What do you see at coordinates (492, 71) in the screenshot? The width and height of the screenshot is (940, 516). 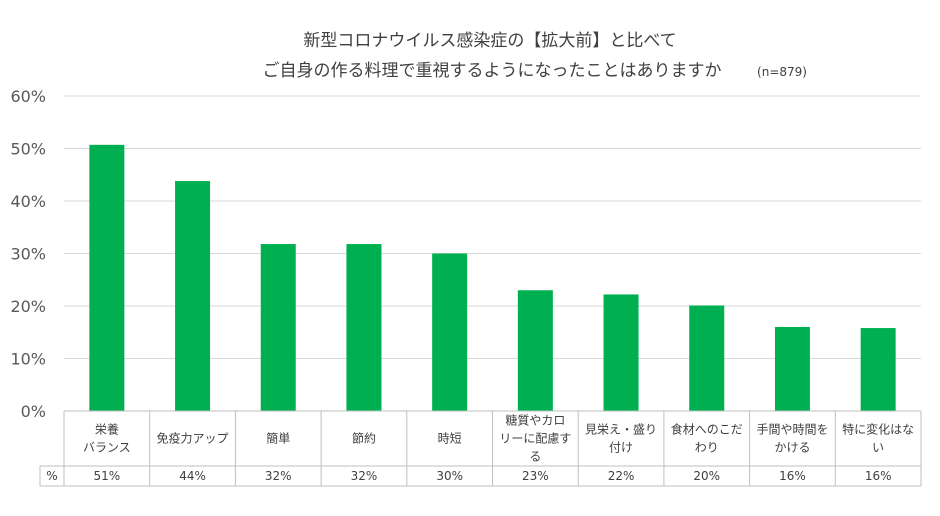 I see `chart-subtitle: ご自身の作る料理で重視するようになったことはありますか` at bounding box center [492, 71].